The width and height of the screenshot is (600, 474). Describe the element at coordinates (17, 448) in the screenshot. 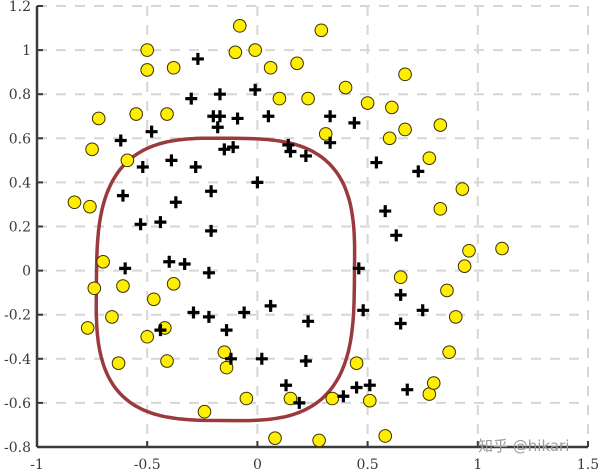

I see `y-tick-label: -0.8` at that location.